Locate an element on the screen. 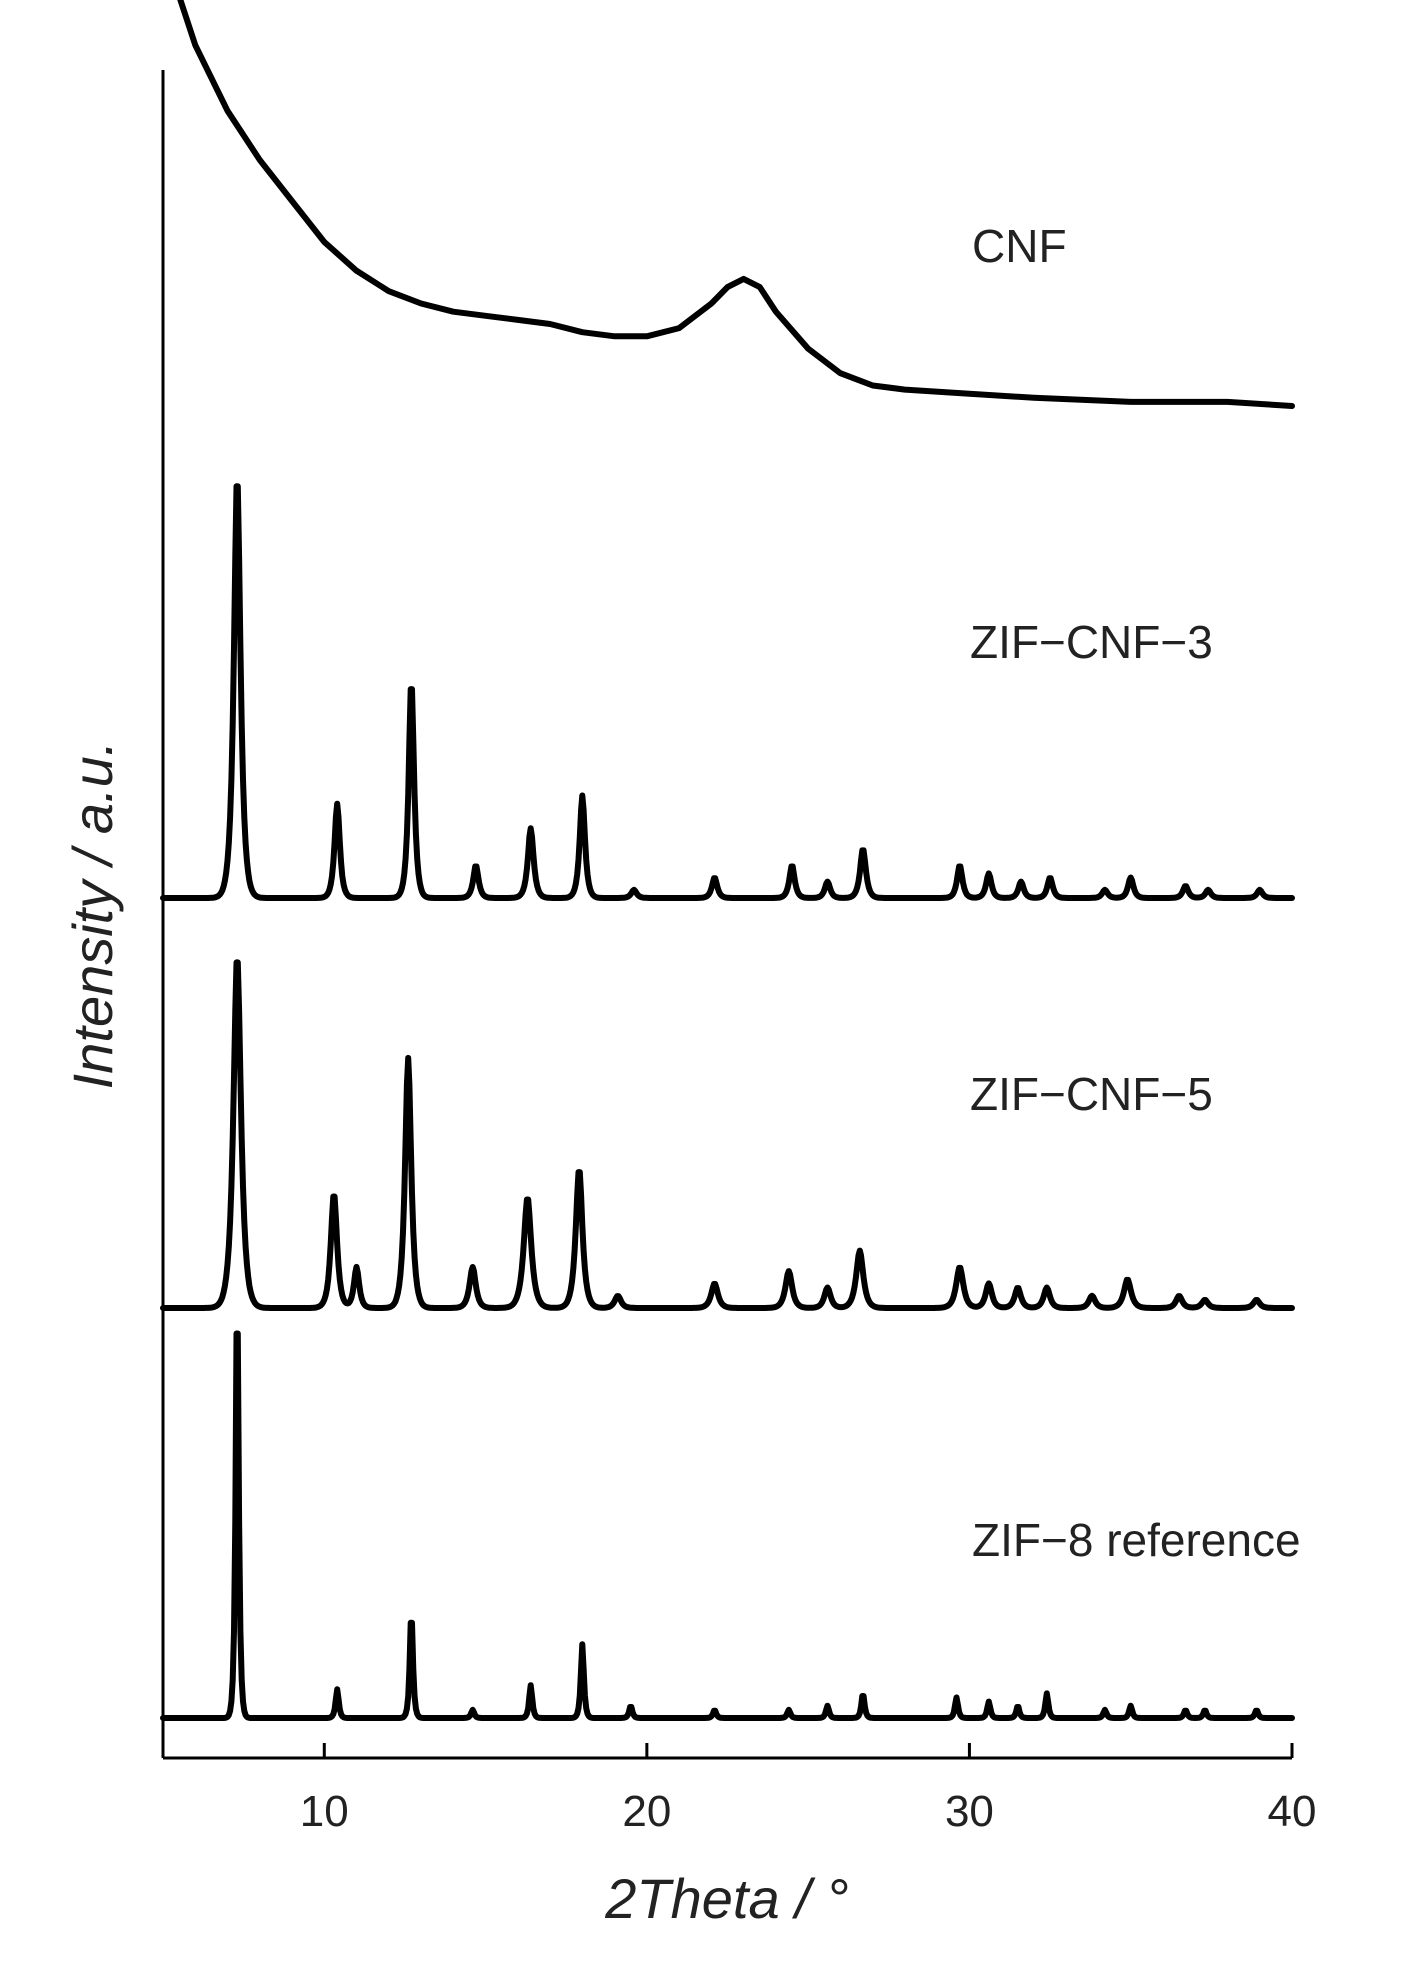 This screenshot has height=1976, width=1420. series-label-cnf: CNF is located at coordinates (1019, 246).